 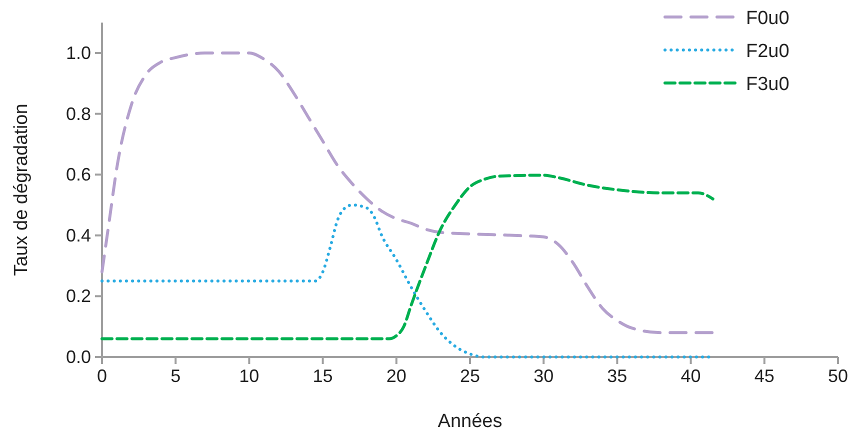 What do you see at coordinates (78, 114) in the screenshot?
I see `y-tick-label: 0.8` at bounding box center [78, 114].